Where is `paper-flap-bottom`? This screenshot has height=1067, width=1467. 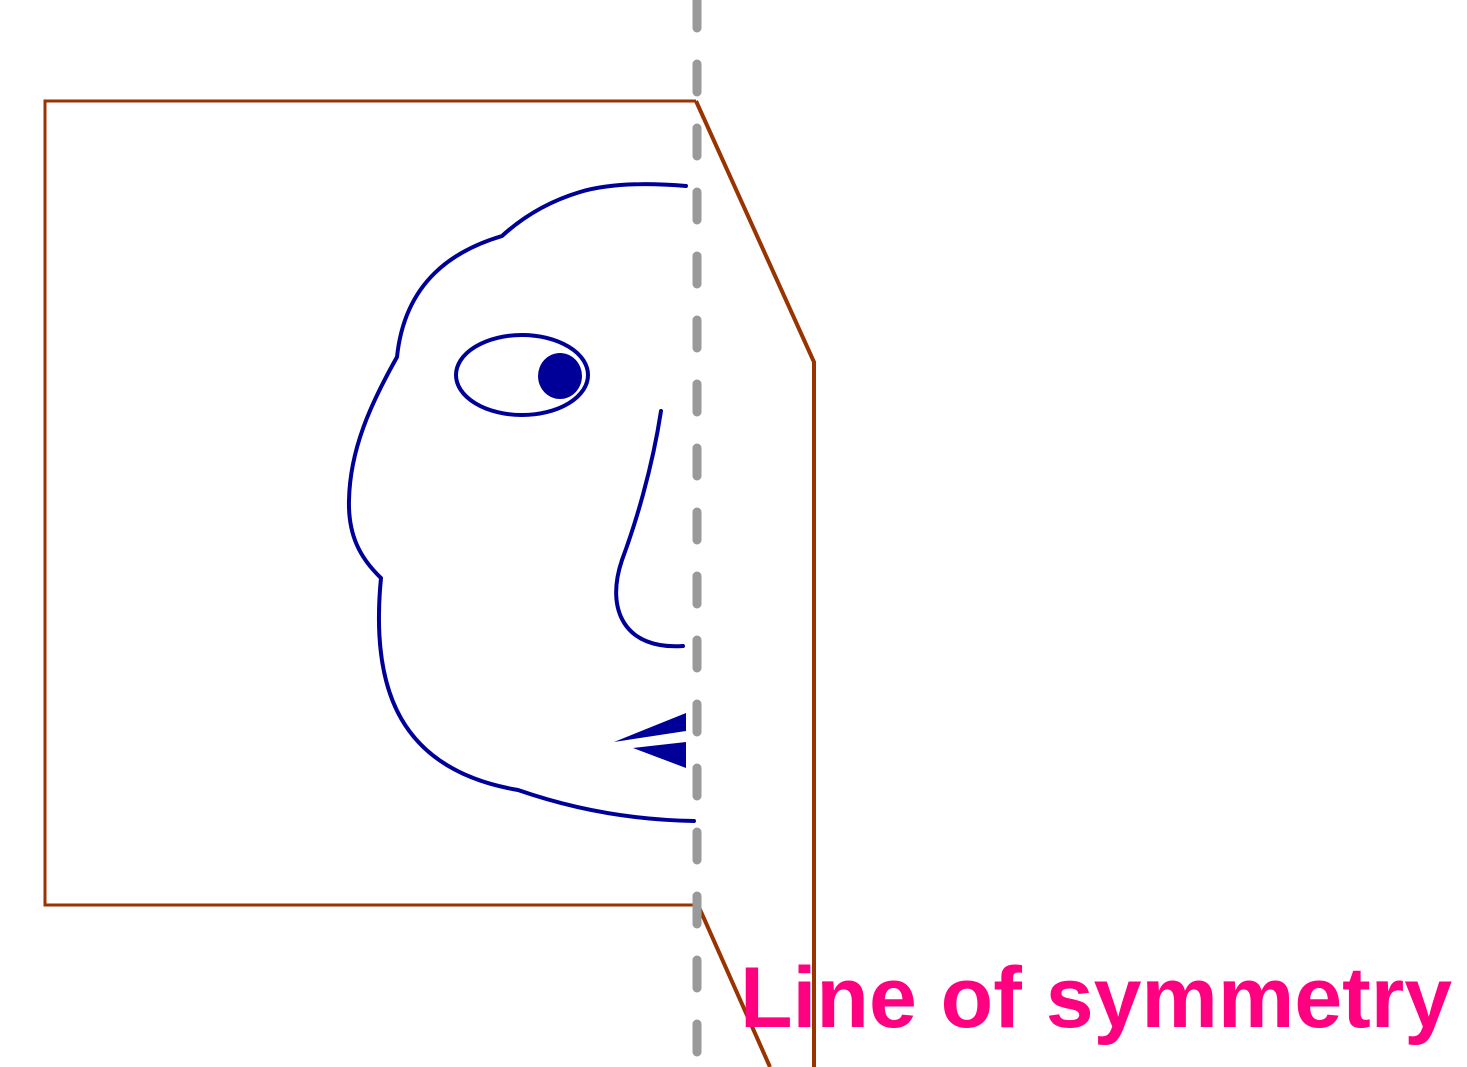
paper-flap-bottom is located at coordinates (734, 985).